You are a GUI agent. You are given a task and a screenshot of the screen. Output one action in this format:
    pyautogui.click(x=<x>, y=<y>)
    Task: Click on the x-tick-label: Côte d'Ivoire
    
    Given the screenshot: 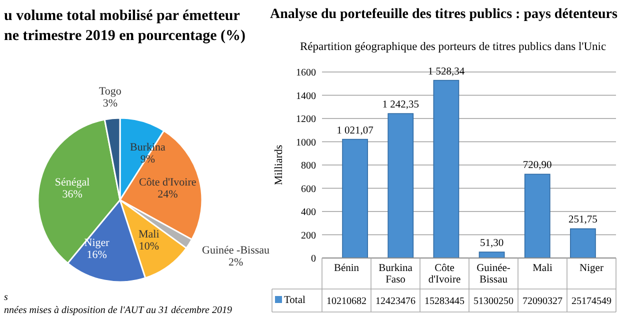 What is the action you would take?
    pyautogui.click(x=444, y=274)
    